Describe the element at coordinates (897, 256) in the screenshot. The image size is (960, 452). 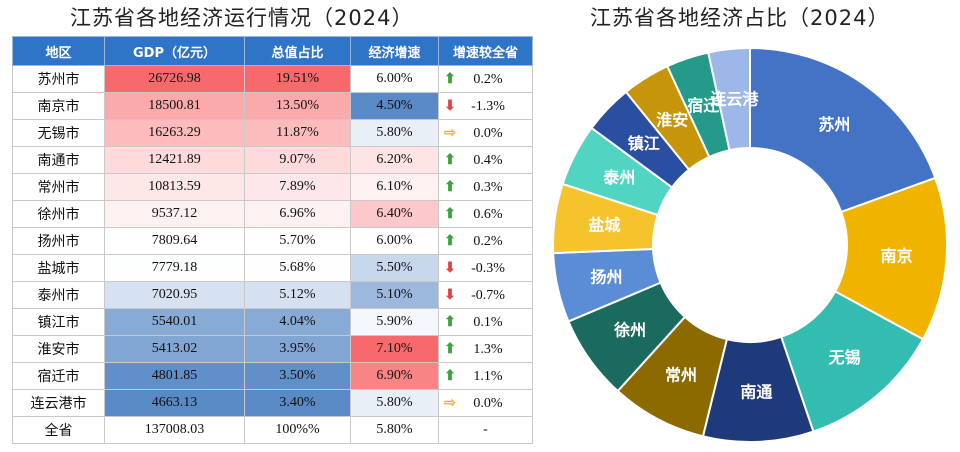
I see `slice-label: 南京` at that location.